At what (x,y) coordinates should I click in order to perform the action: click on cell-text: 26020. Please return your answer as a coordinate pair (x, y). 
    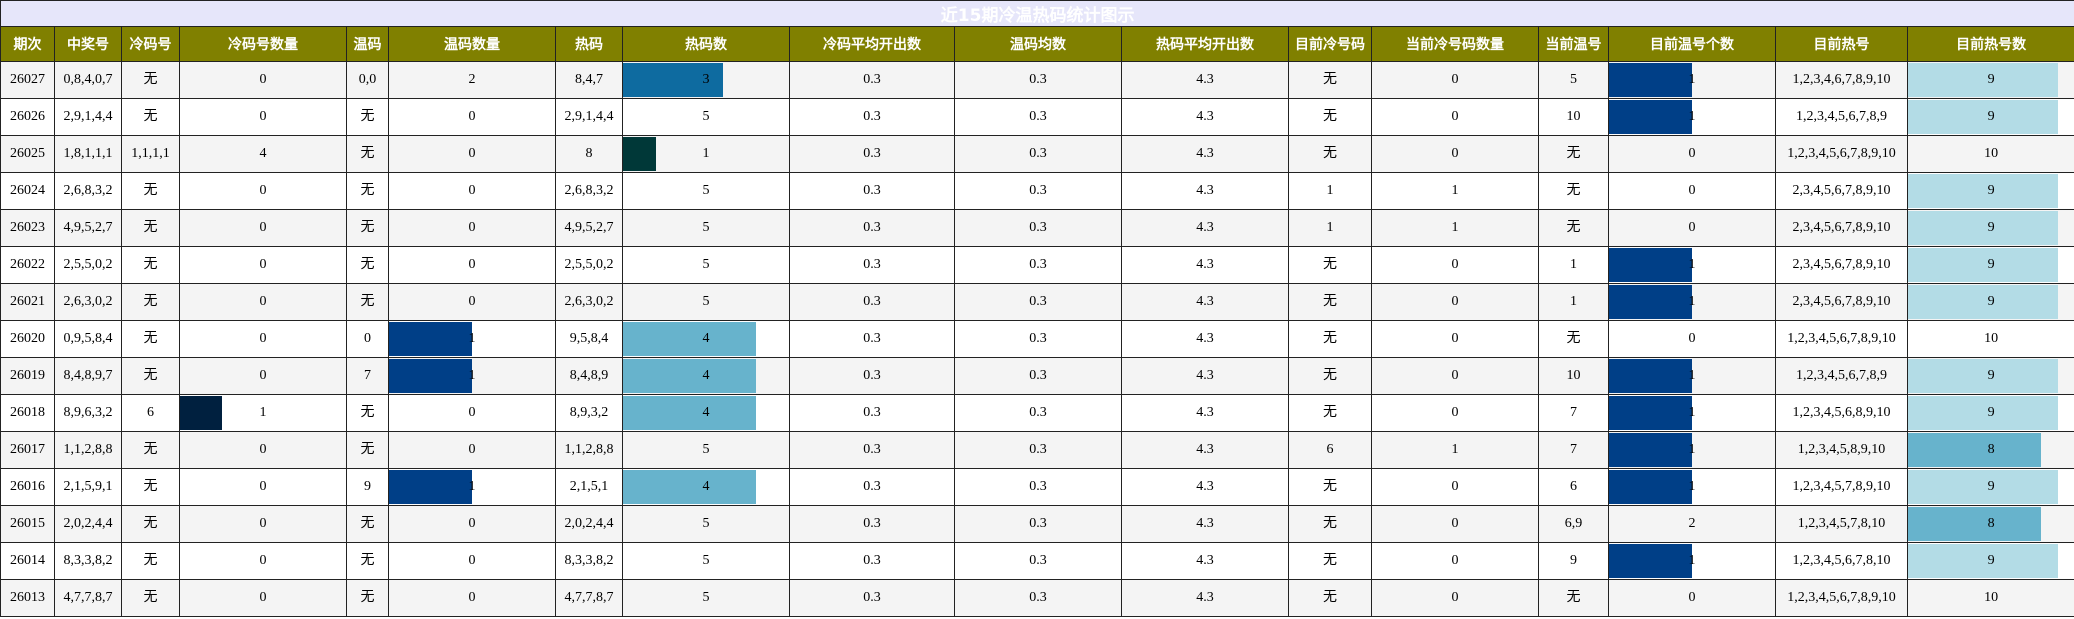
    Looking at the image, I should click on (27, 338).